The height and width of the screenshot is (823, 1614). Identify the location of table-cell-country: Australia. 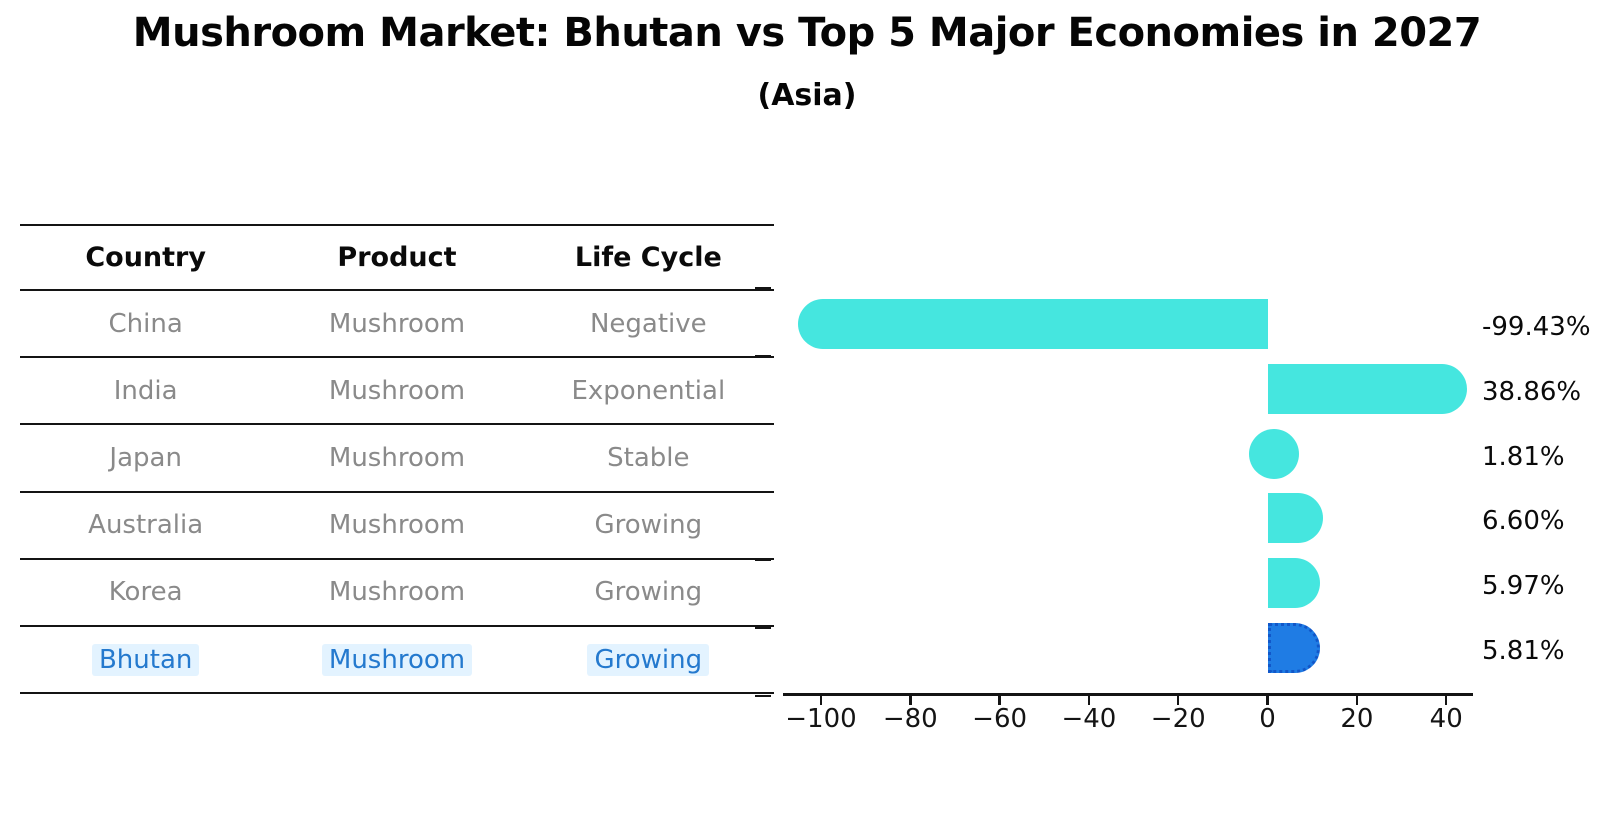
(145, 525).